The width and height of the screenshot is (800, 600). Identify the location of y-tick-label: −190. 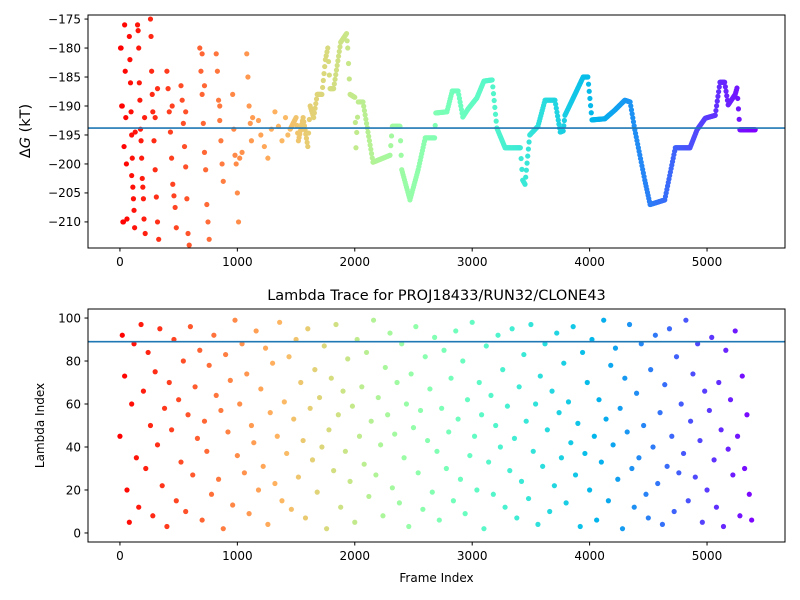
(64, 106).